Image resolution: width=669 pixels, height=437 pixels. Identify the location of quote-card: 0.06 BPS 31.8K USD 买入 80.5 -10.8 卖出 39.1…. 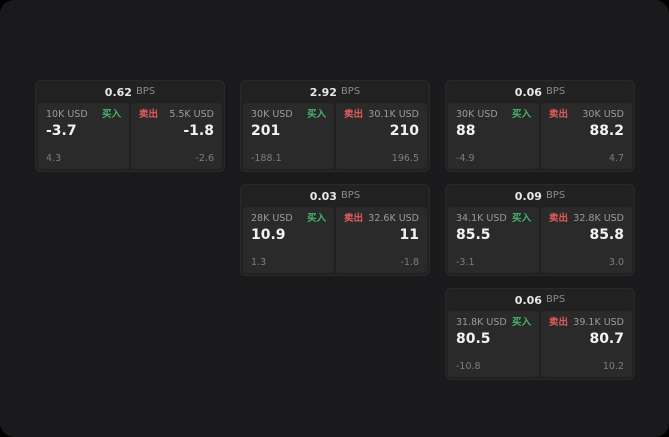
(540, 334).